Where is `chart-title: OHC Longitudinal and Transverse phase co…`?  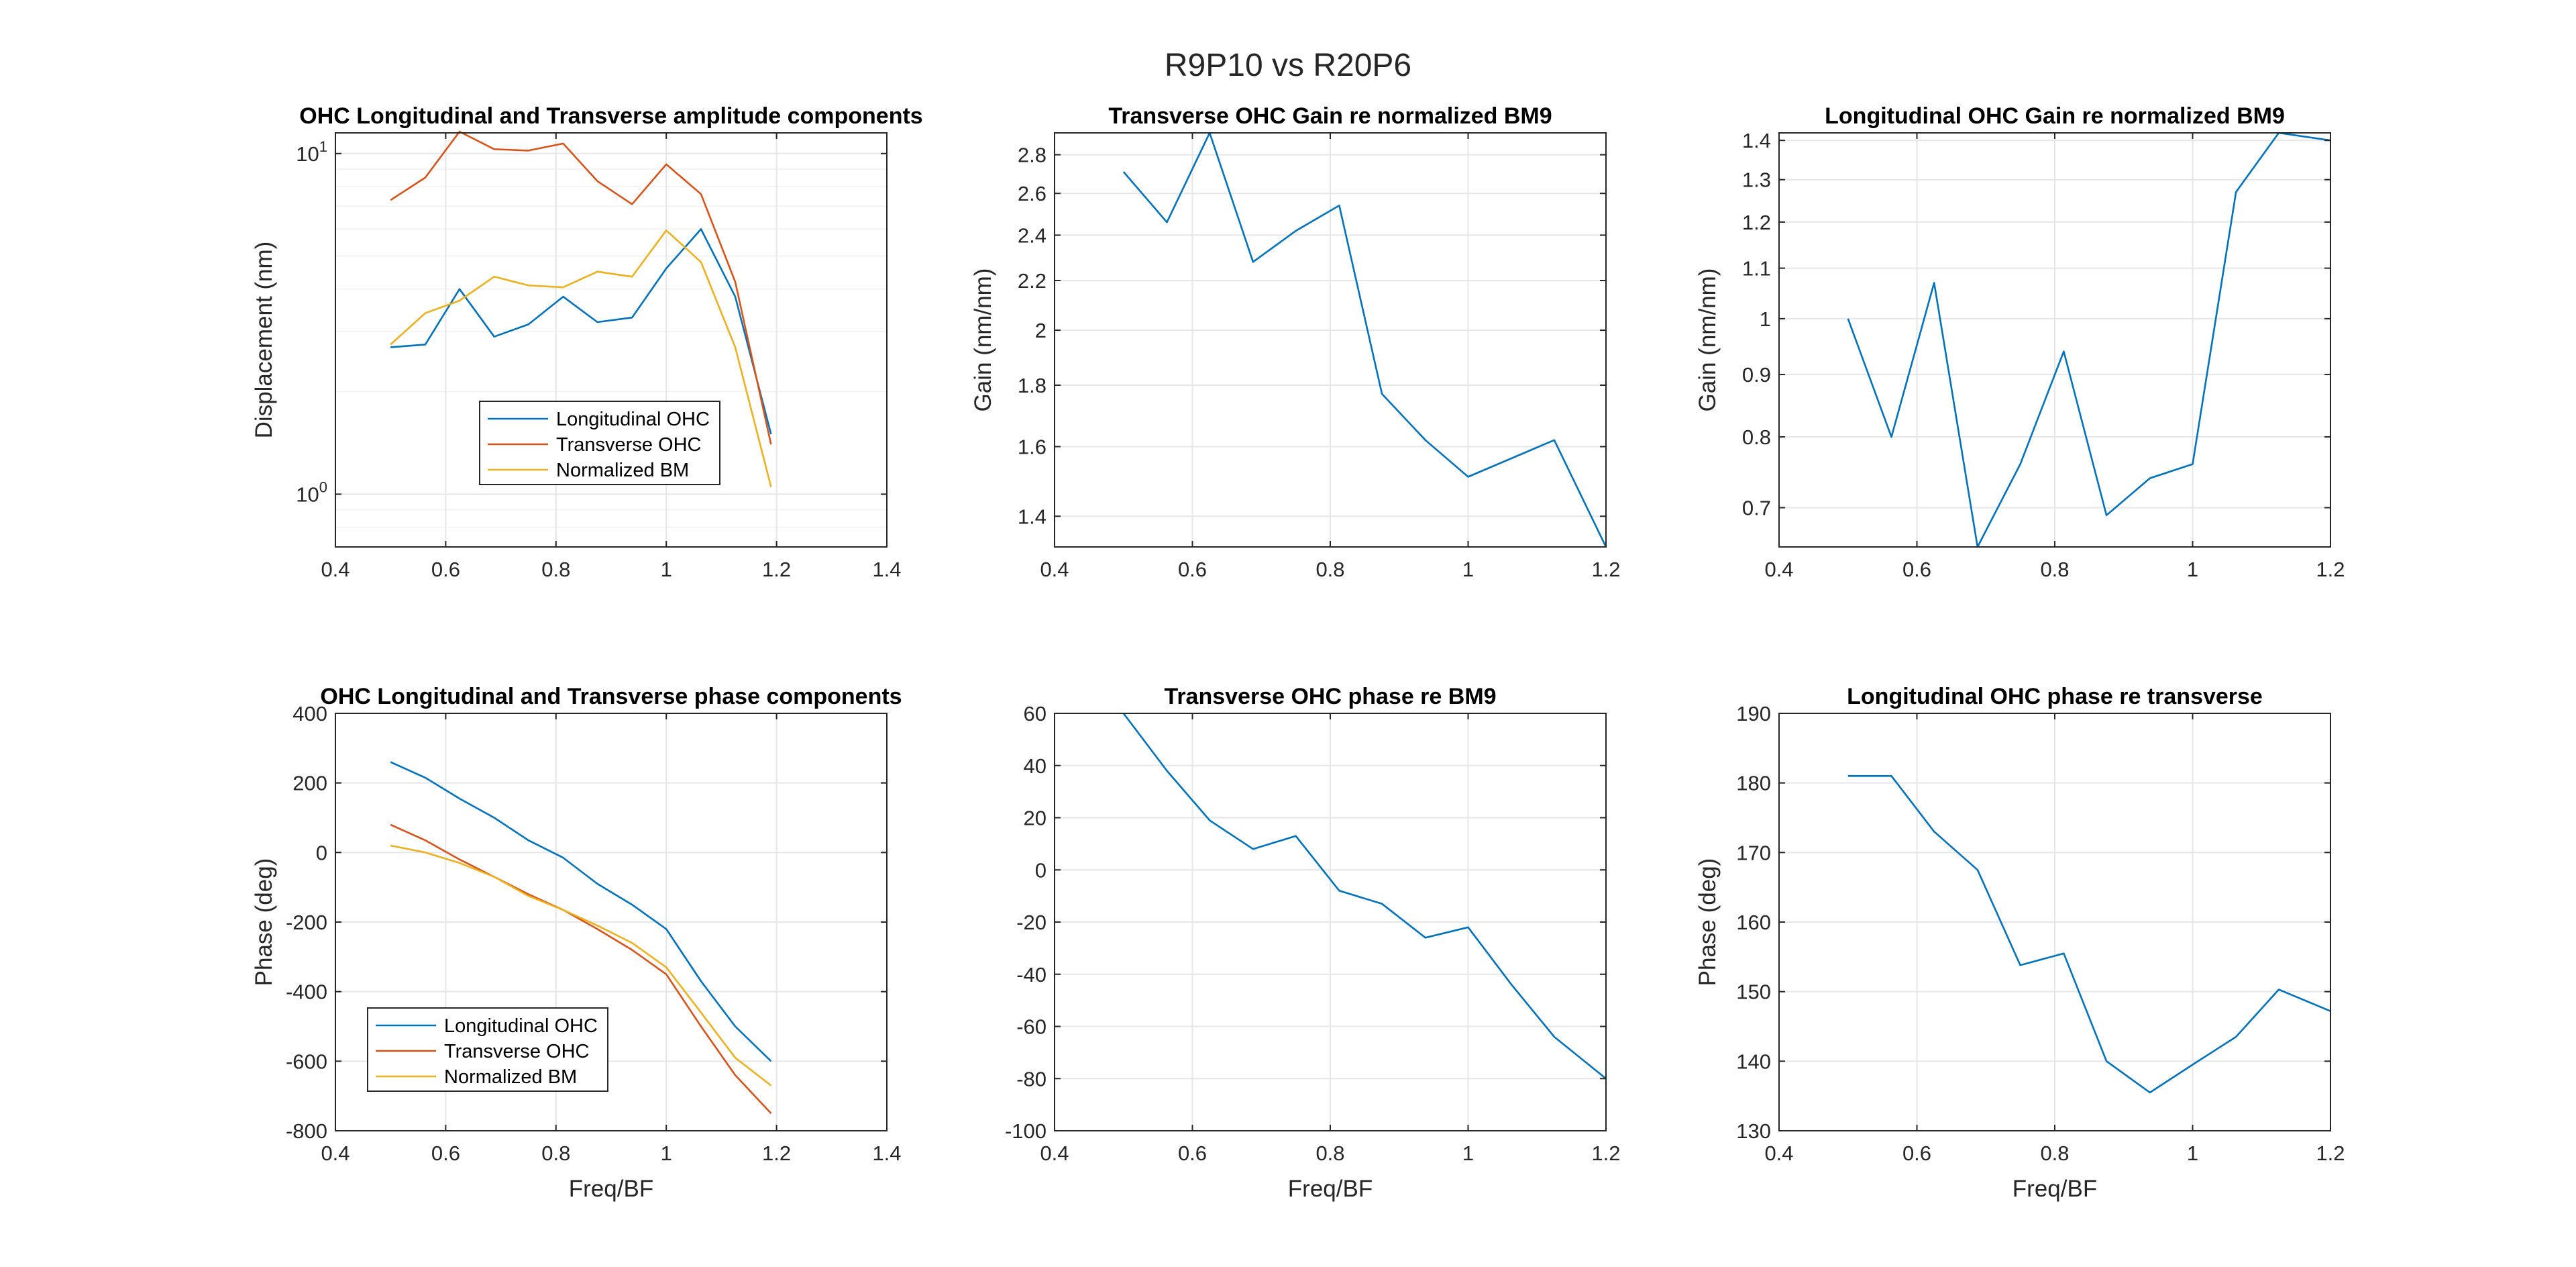 chart-title: OHC Longitudinal and Transverse phase co… is located at coordinates (611, 696).